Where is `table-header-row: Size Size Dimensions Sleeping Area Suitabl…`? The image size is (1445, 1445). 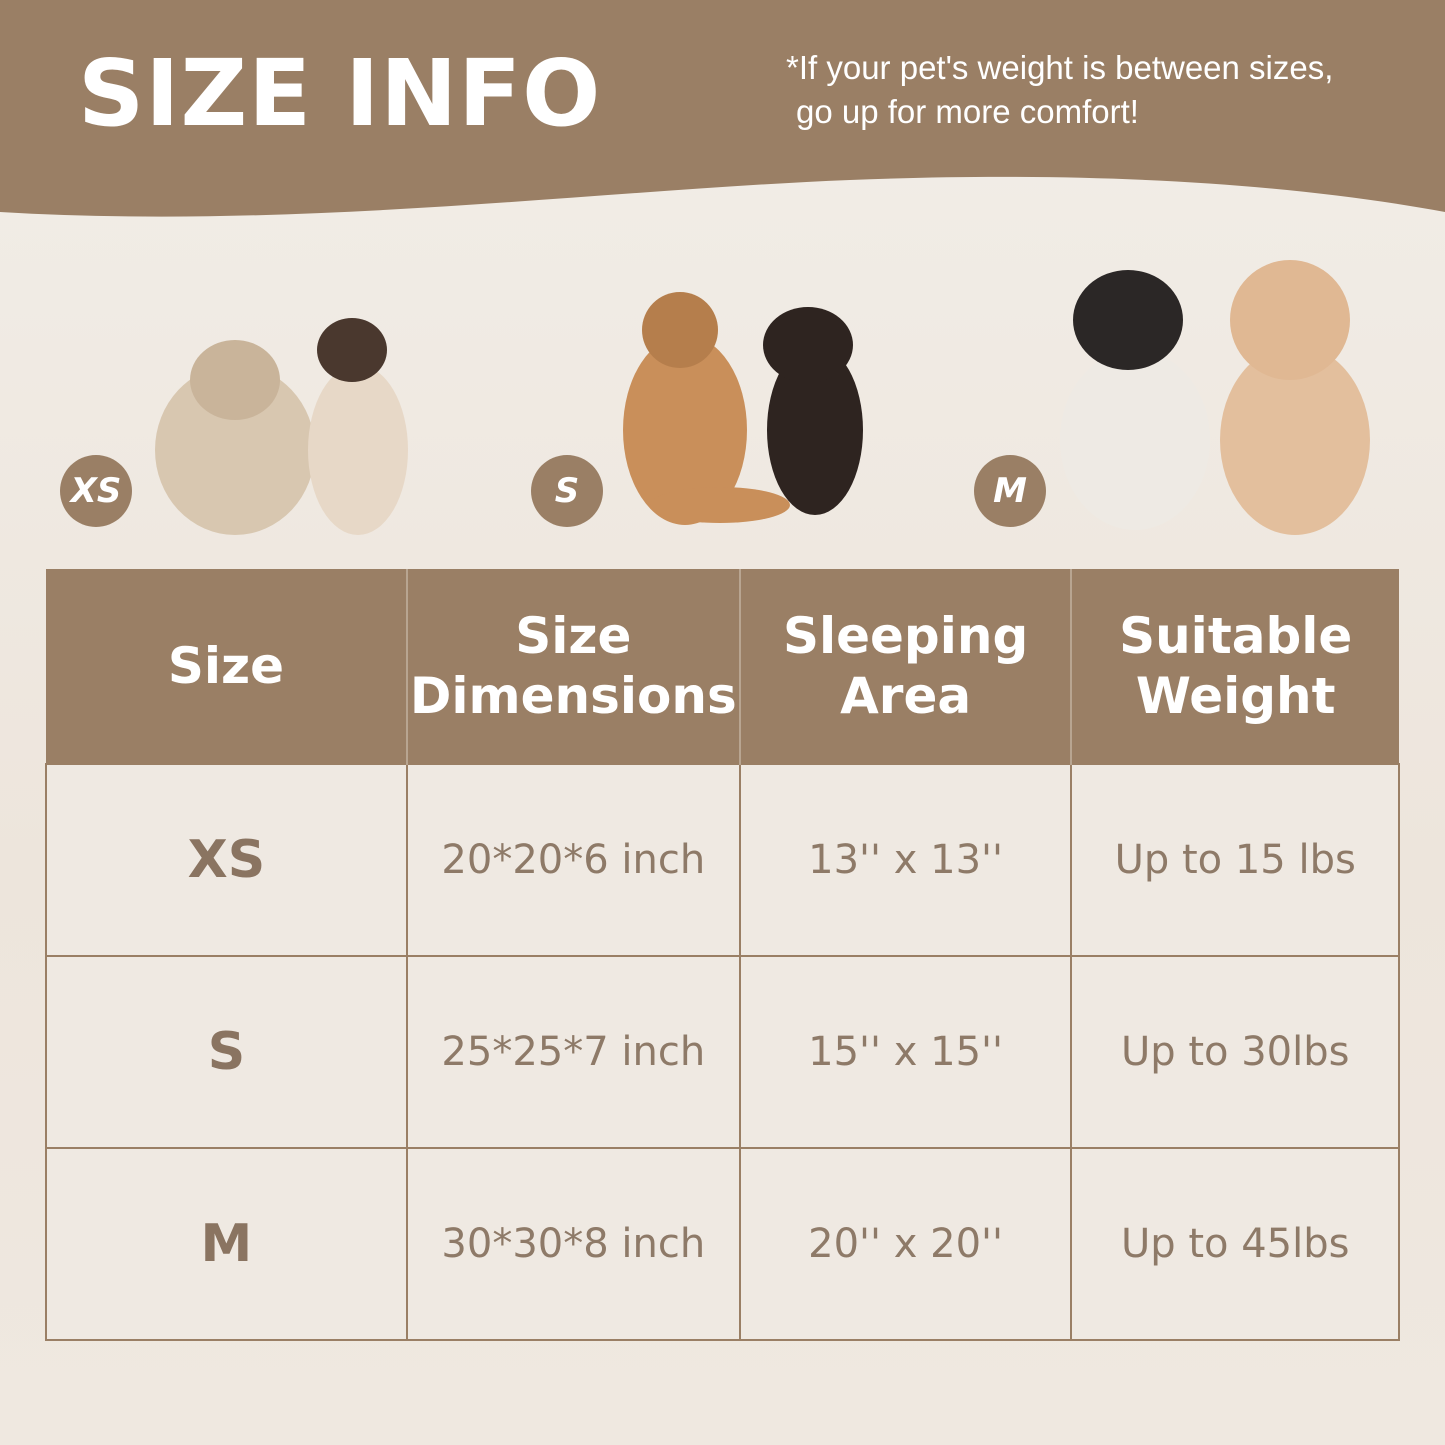 table-header-row: Size Size Dimensions Sleeping Area Suitabl… is located at coordinates (722, 666).